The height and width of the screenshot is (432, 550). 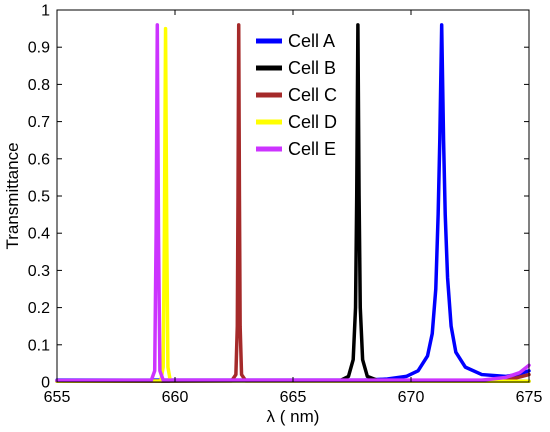 What do you see at coordinates (39, 308) in the screenshot?
I see `y-tick-label: 0.2` at bounding box center [39, 308].